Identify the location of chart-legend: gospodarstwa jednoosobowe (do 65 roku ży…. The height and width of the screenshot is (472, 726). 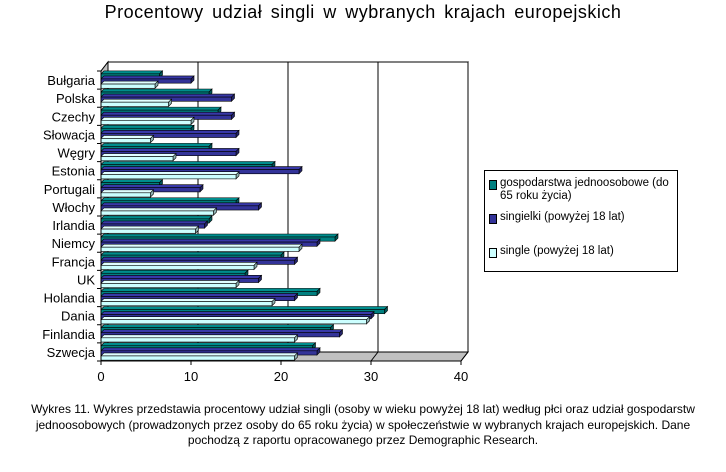
(581, 221).